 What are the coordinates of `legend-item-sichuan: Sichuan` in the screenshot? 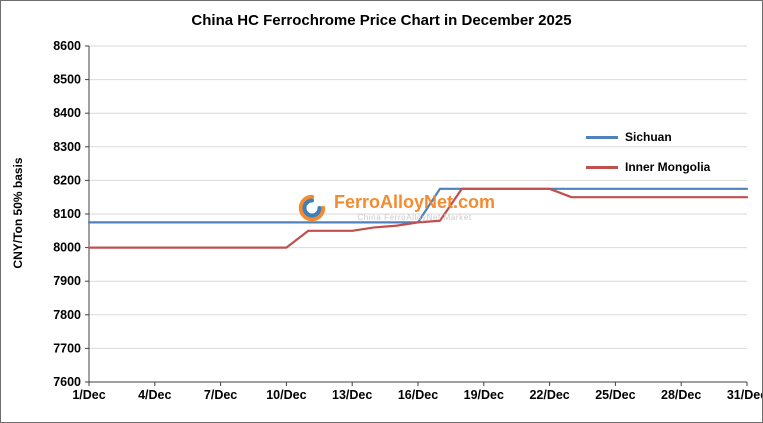 It's located at (648, 137).